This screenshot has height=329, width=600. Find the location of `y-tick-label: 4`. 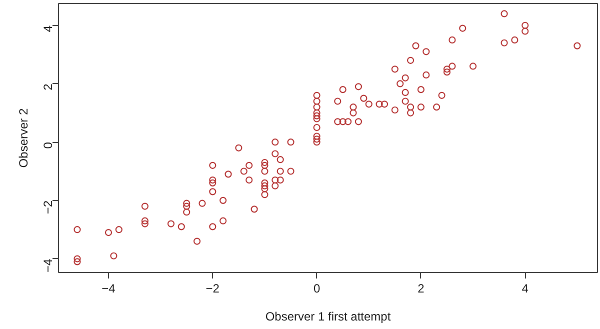

y-tick-label: 4 is located at coordinates (48, 28).